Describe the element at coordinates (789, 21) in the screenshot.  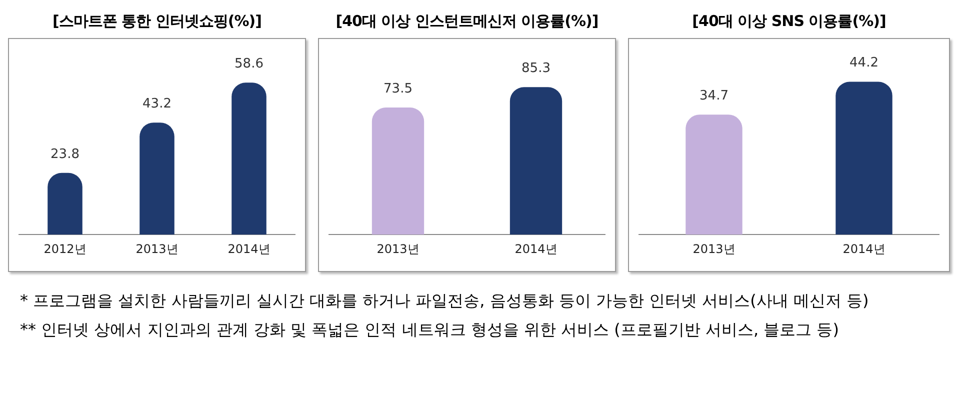
I see `chart-title: [40대 이상 SNS 이용률(%)]` at that location.